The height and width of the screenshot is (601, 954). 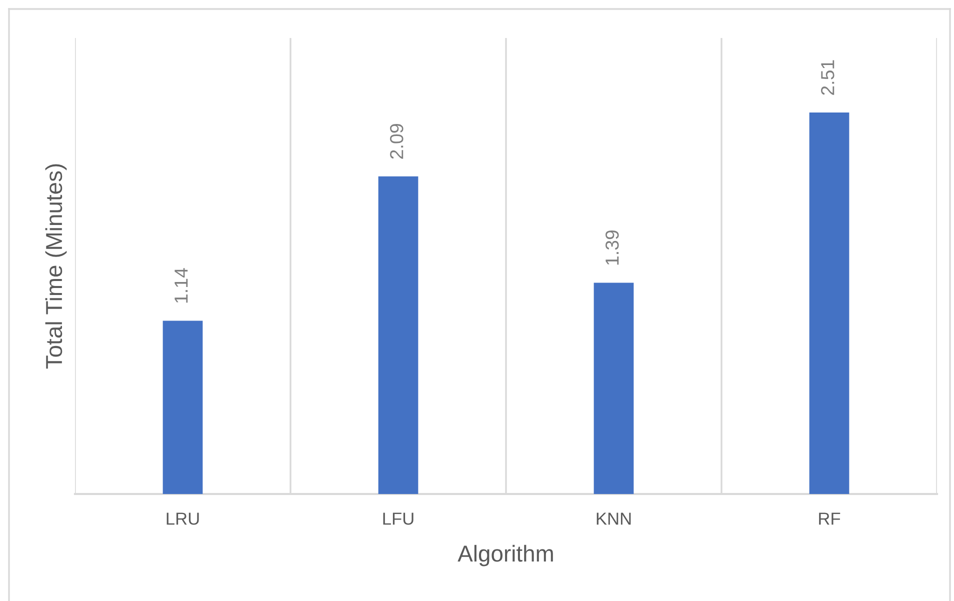 What do you see at coordinates (505, 555) in the screenshot?
I see `x-axis-title: Algorithm` at bounding box center [505, 555].